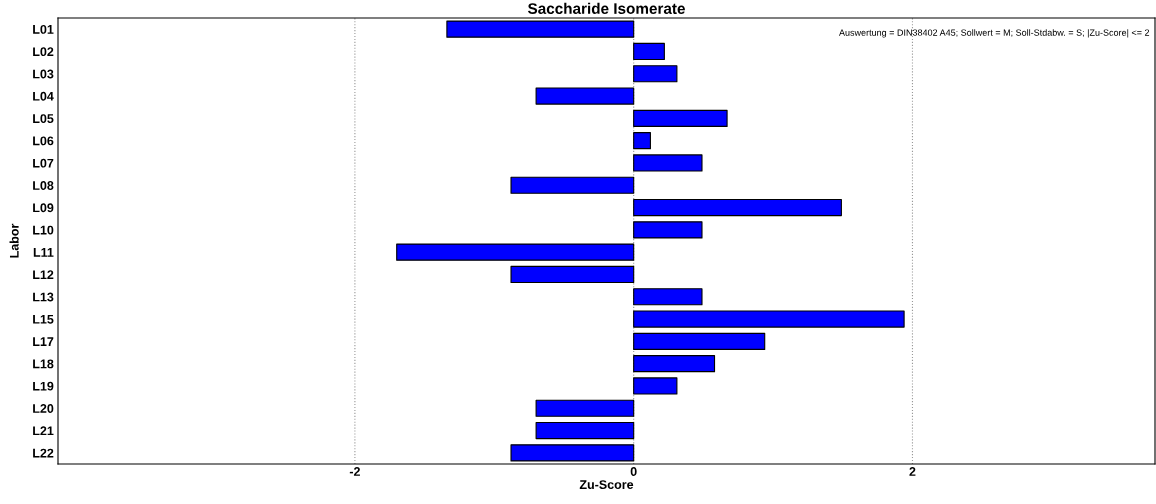 This screenshot has height=504, width=1156. Describe the element at coordinates (43, 341) in the screenshot. I see `y-tick-label: L17` at that location.